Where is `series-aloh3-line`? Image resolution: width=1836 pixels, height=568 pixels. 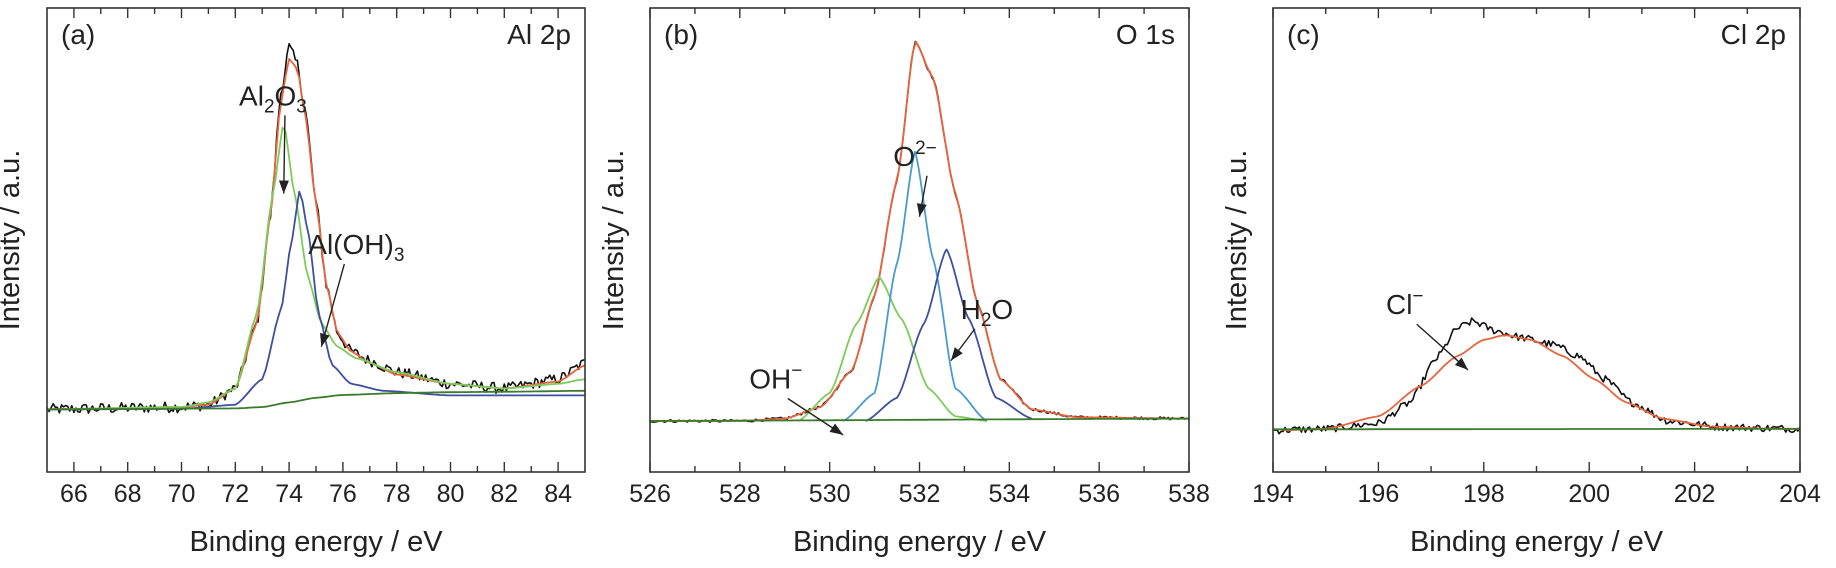 series-aloh3-line is located at coordinates (316, 300).